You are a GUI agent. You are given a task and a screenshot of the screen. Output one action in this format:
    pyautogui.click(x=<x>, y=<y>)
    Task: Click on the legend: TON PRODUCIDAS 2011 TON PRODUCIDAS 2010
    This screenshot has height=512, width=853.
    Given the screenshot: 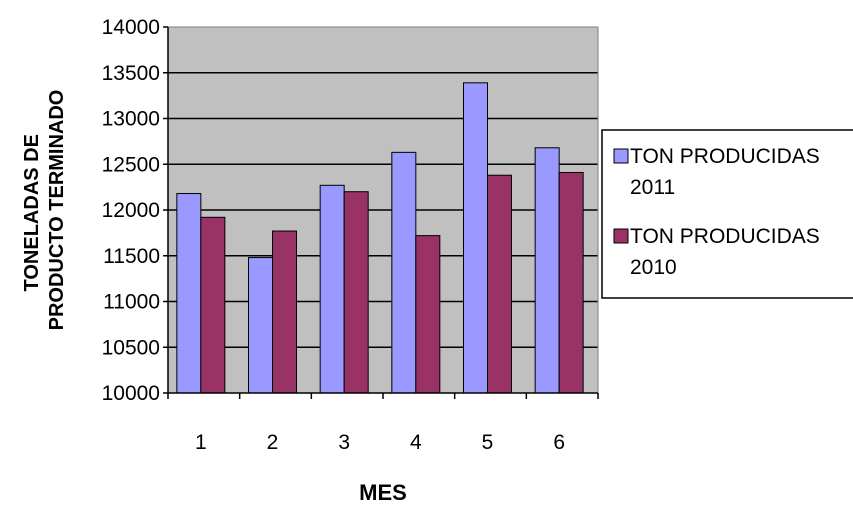 What is the action you would take?
    pyautogui.click(x=727, y=214)
    